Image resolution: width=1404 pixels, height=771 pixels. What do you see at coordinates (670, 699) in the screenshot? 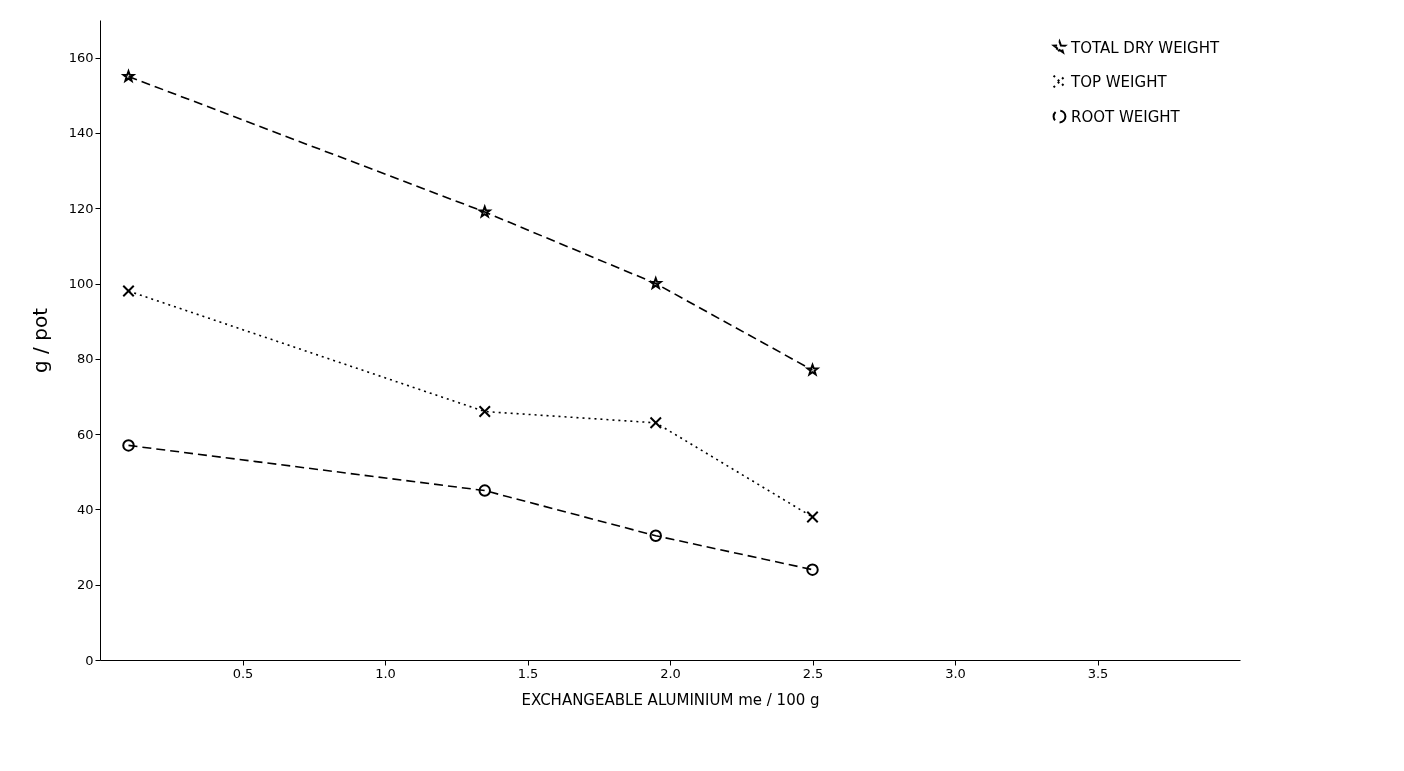
I see `x-axis-title: EXCHANGEABLE ALUMINIUM me / 100 g` at bounding box center [670, 699].